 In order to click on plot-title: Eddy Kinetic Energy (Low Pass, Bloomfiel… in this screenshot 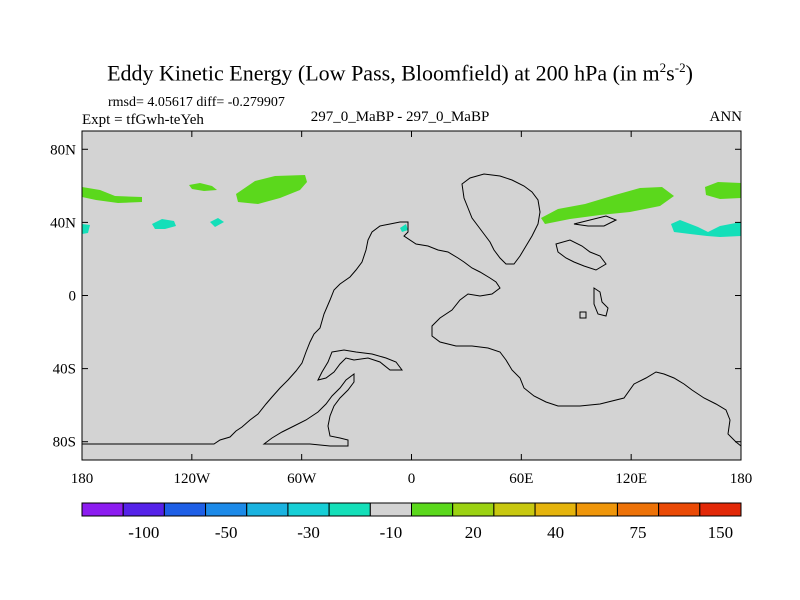, I will do `click(400, 73)`.